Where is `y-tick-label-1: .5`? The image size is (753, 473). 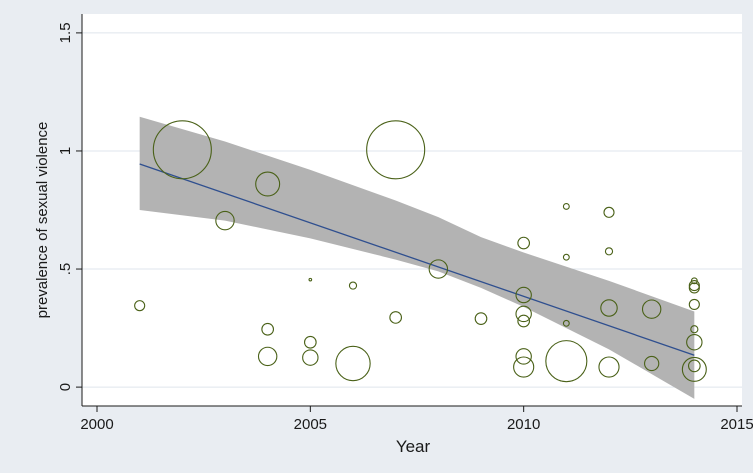 y-tick-label-1: .5 is located at coordinates (65, 269).